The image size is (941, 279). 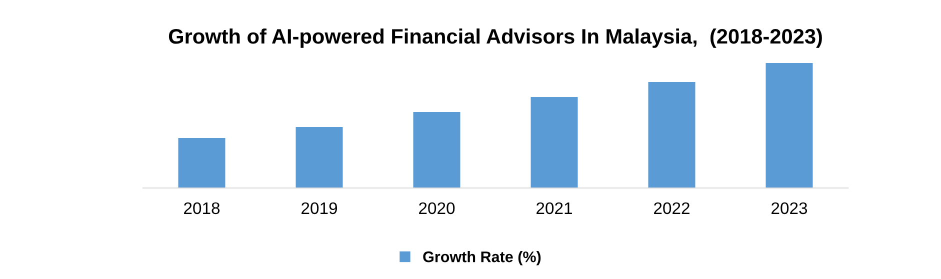 I want to click on x-tick-label: 2023, so click(x=790, y=208).